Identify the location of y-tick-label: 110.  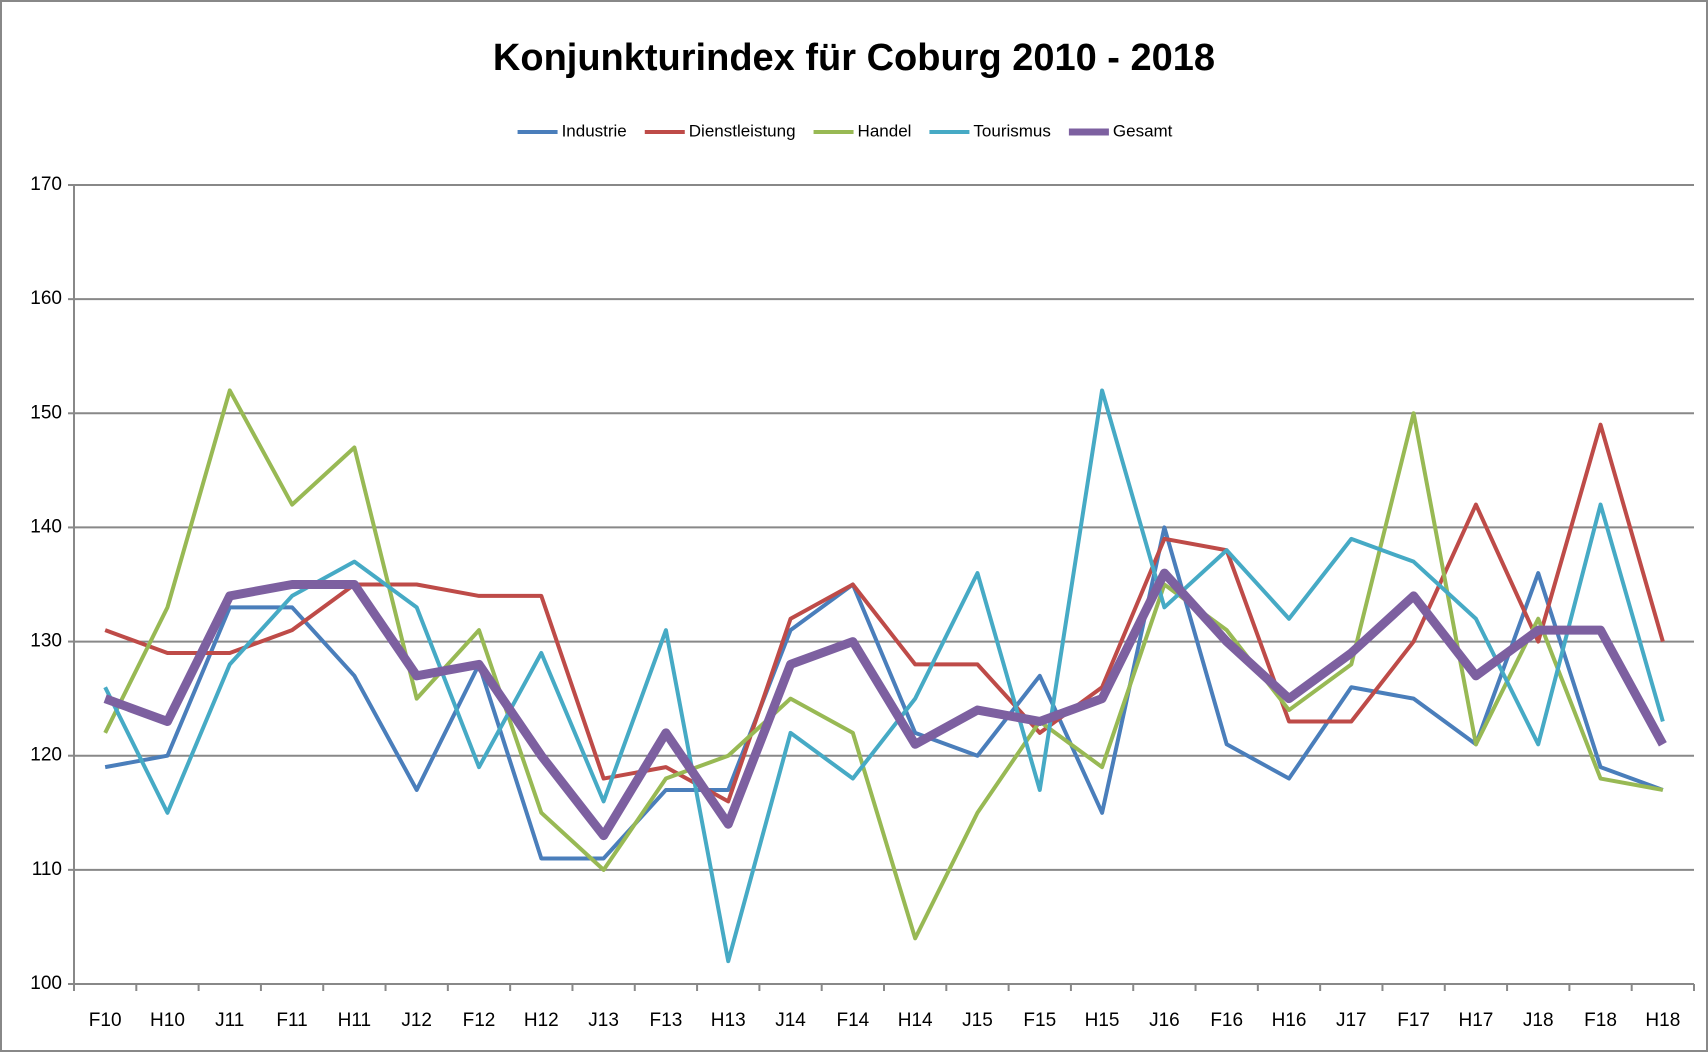
(47, 869).